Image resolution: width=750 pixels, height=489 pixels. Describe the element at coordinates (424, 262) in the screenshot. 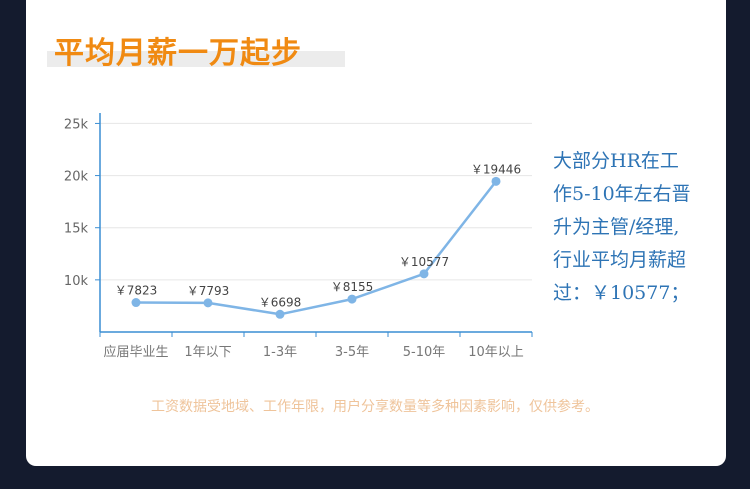

I see `data-label: ￥10577` at that location.